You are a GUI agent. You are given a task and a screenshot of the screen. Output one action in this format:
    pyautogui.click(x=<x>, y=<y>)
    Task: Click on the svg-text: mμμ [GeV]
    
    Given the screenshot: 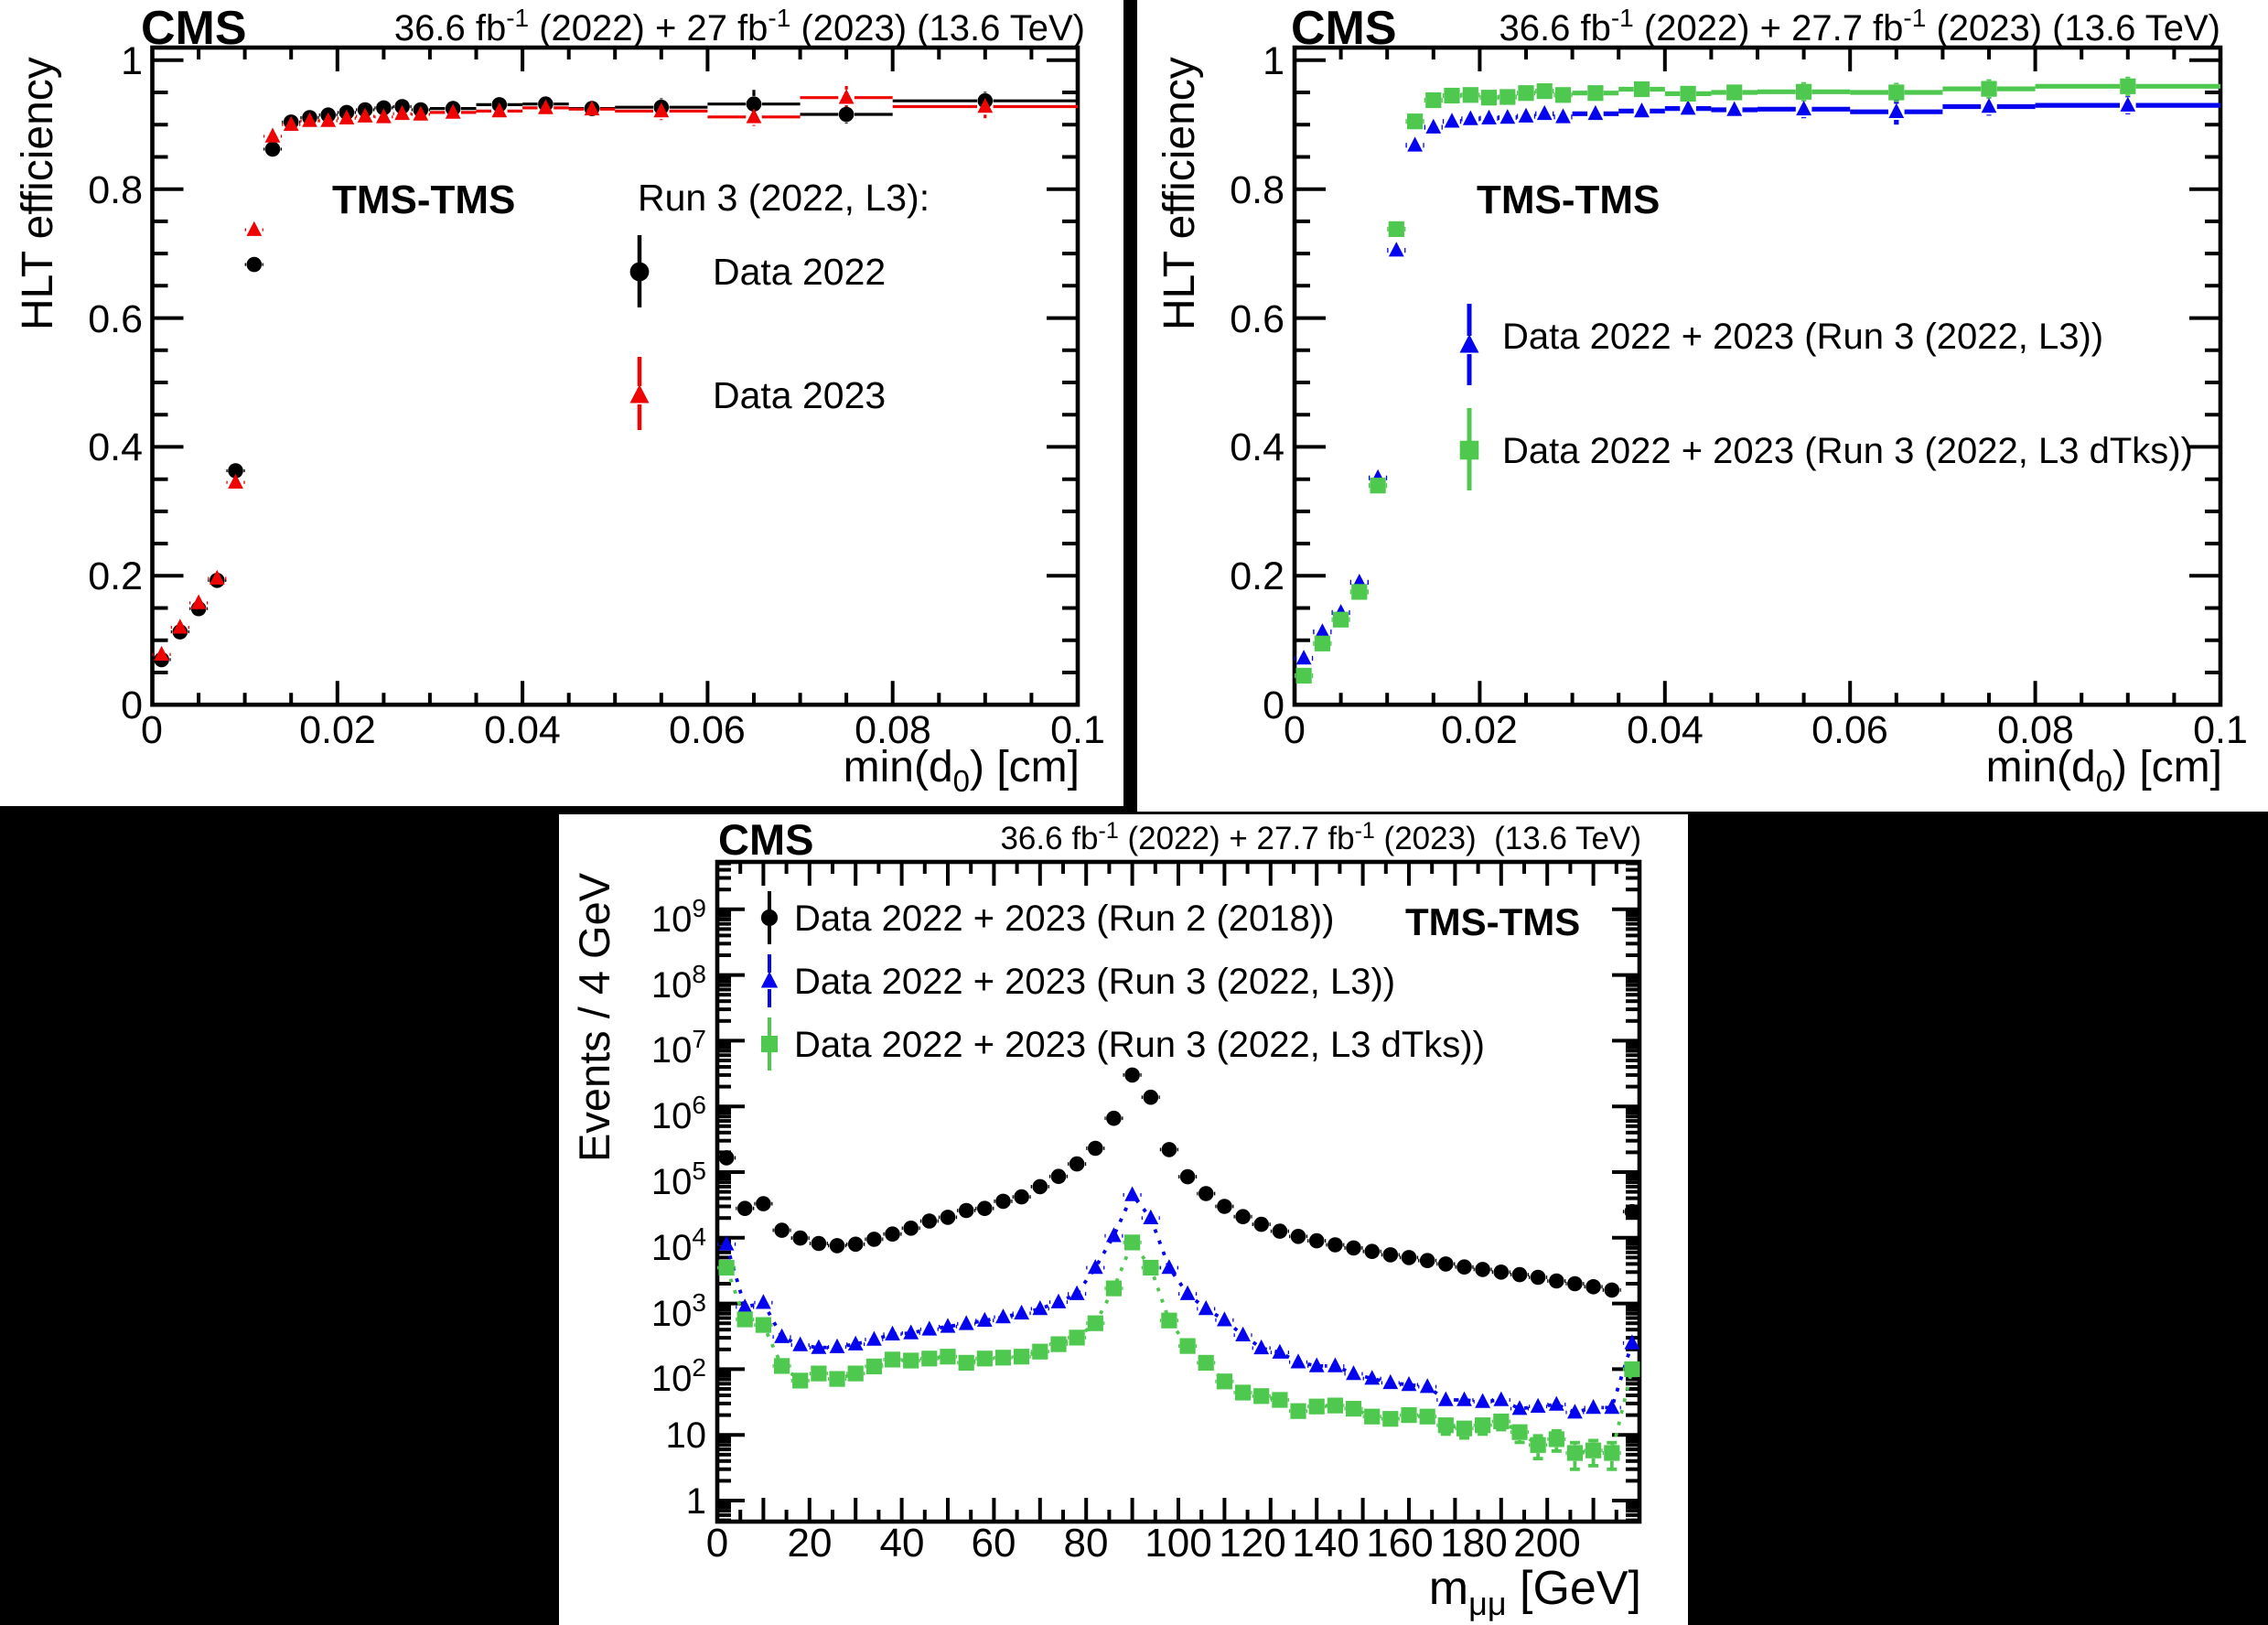 What is the action you would take?
    pyautogui.click(x=1535, y=1592)
    